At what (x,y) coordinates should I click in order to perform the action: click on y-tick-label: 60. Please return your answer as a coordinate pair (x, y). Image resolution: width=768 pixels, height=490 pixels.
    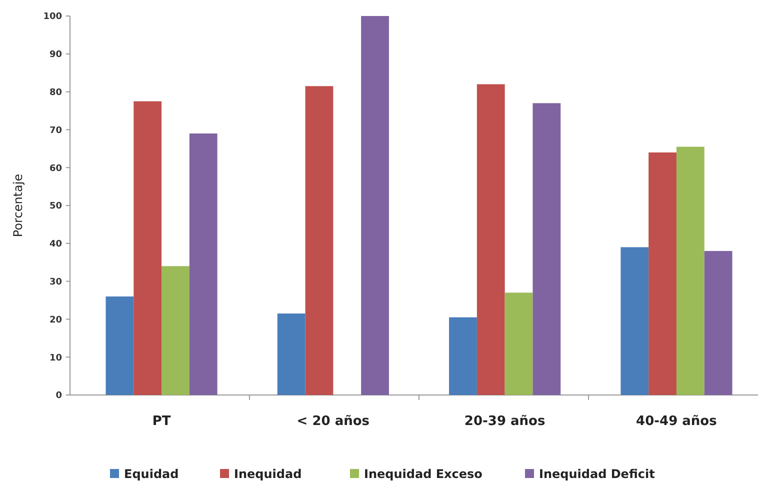
    Looking at the image, I should click on (55, 169).